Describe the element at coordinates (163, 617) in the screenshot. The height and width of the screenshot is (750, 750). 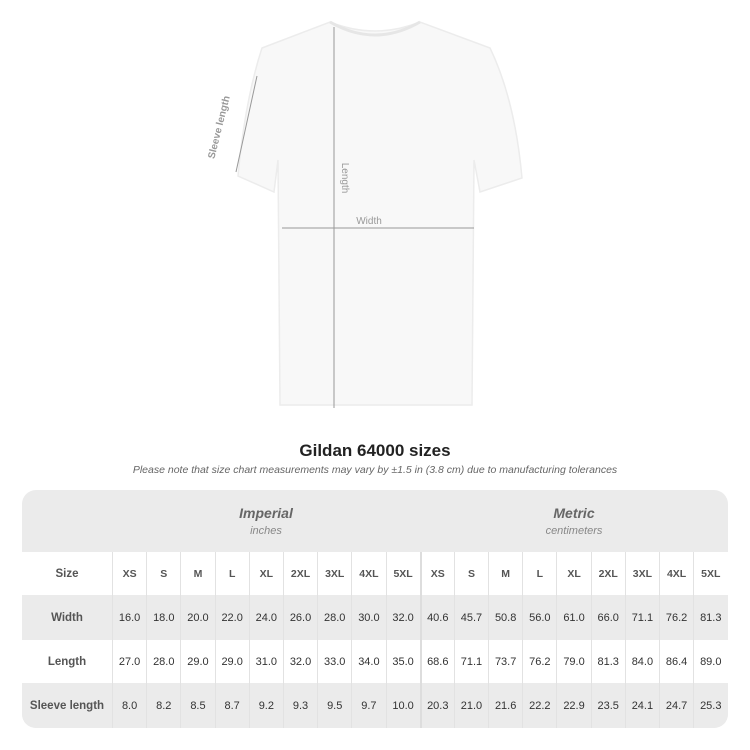
I see `imperial-value-cell: 18.0` at that location.